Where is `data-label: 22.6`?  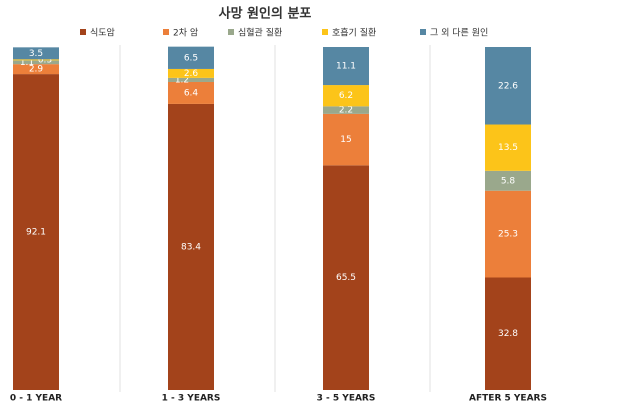 data-label: 22.6 is located at coordinates (508, 86).